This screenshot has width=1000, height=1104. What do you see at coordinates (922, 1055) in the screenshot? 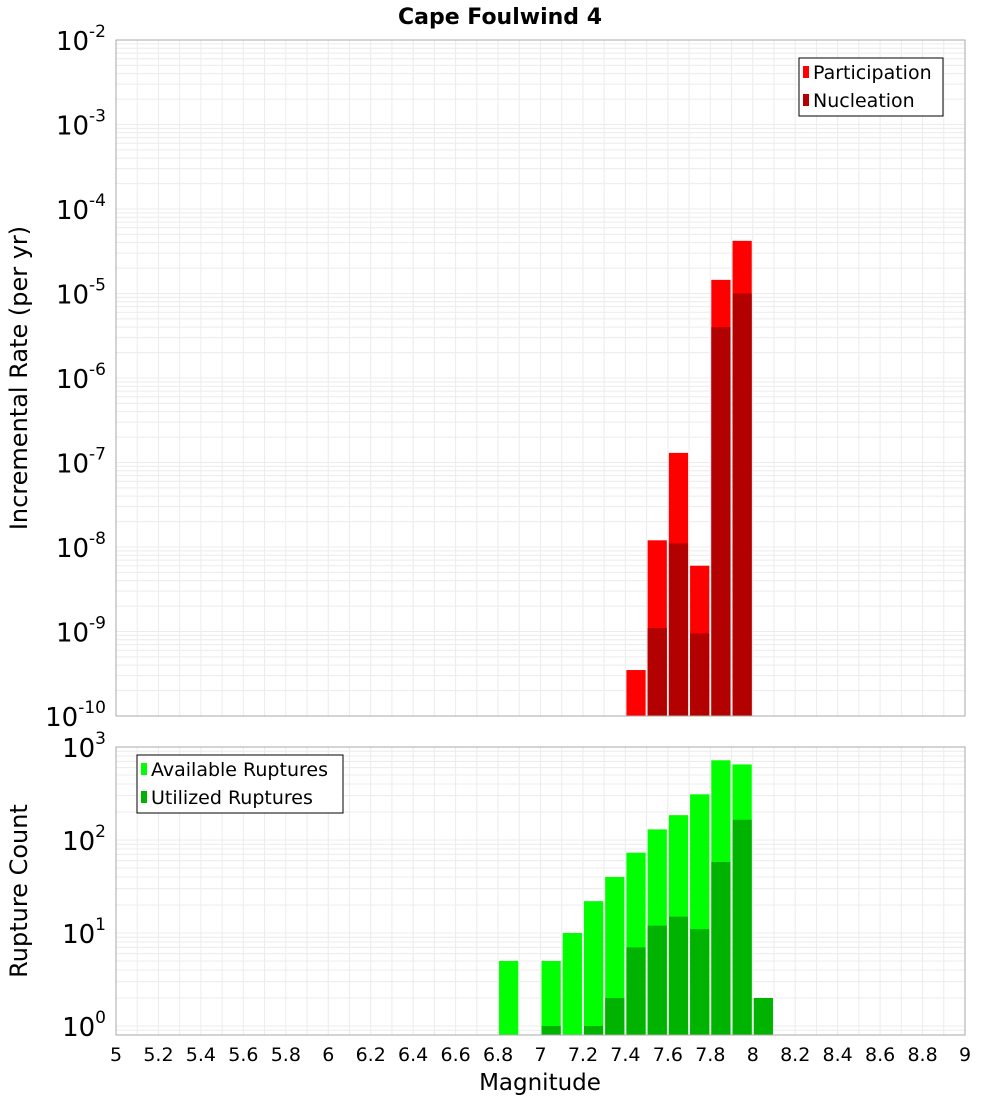
I see `x-tick-label: 8.8` at bounding box center [922, 1055].